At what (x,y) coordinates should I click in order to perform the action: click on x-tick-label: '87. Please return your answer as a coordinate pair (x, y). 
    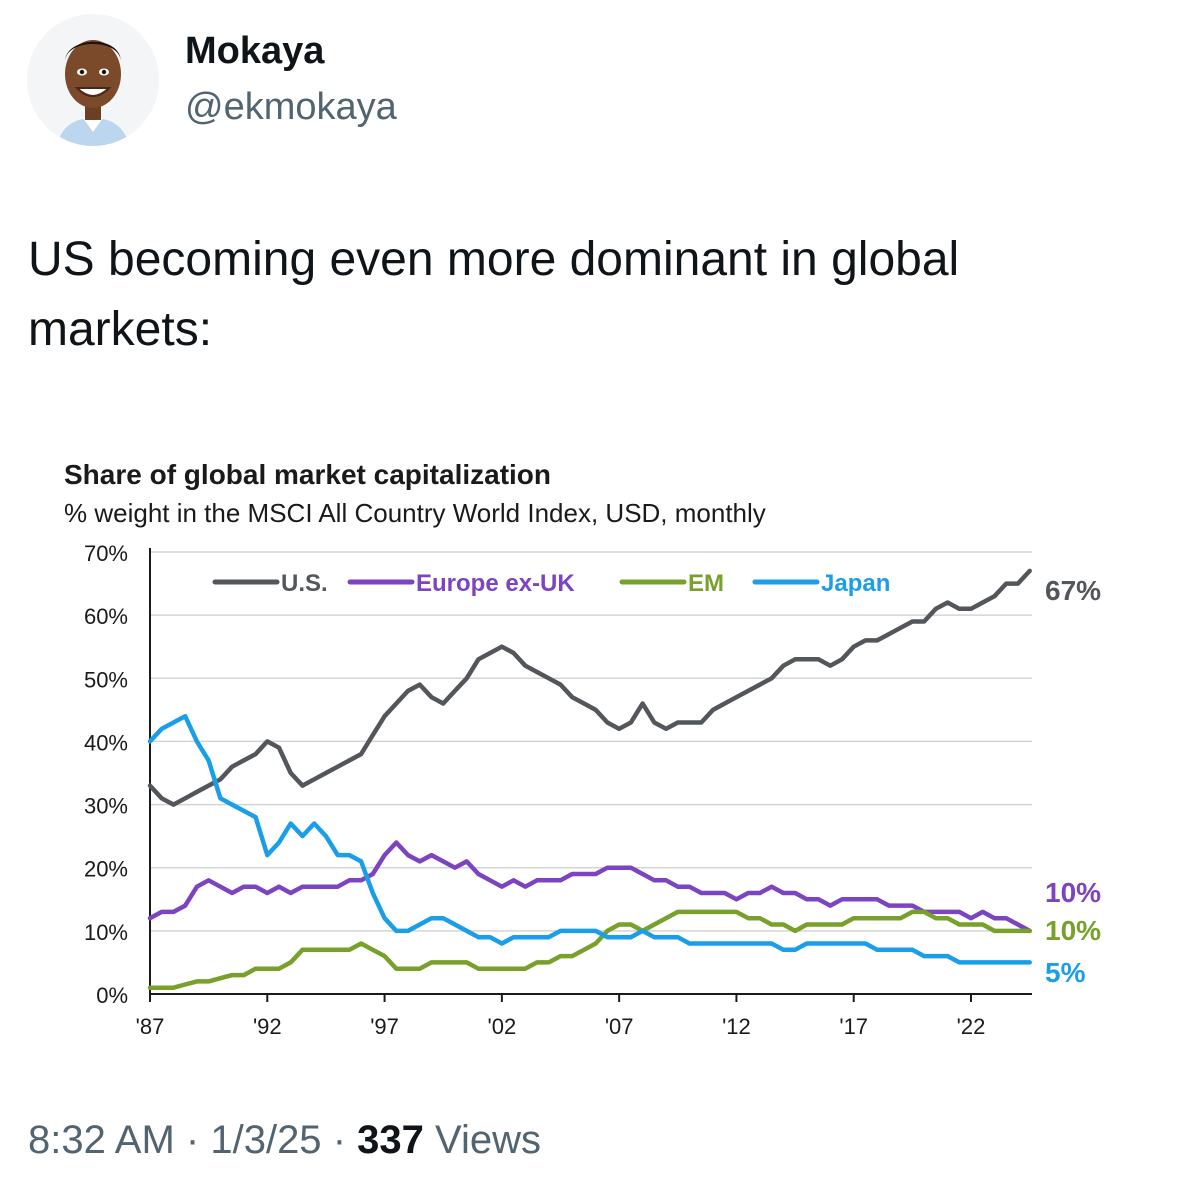
    Looking at the image, I should click on (150, 1026).